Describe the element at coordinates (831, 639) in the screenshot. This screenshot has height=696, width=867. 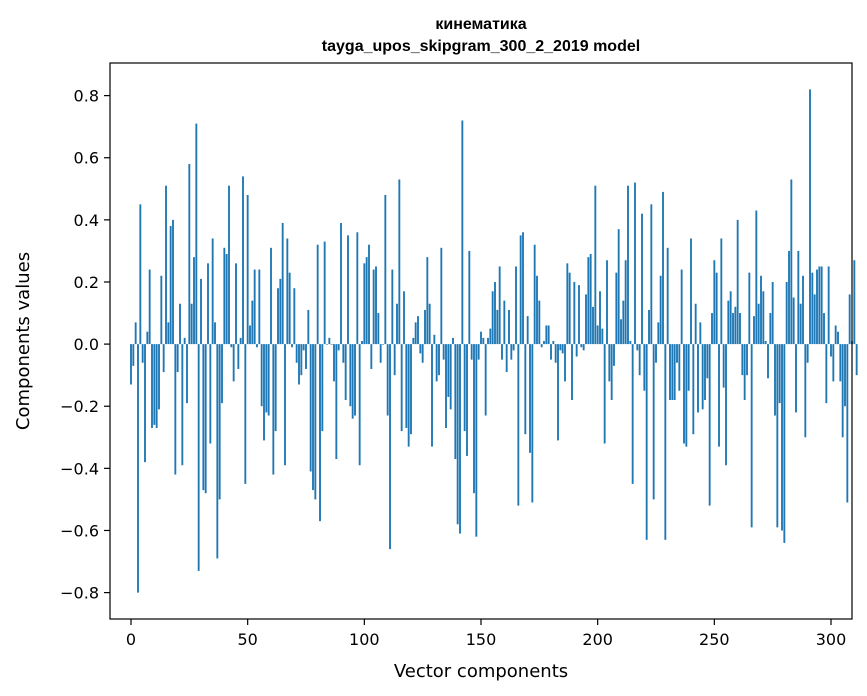
I see `x-tick-label: 300` at that location.